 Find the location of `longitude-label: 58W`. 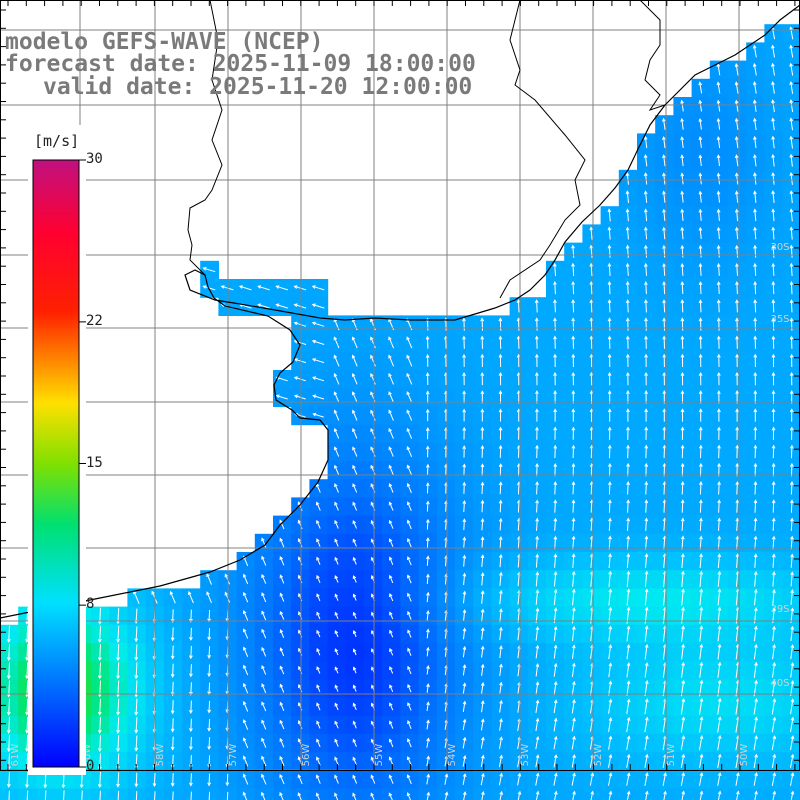

longitude-label: 58W is located at coordinates (160, 755).